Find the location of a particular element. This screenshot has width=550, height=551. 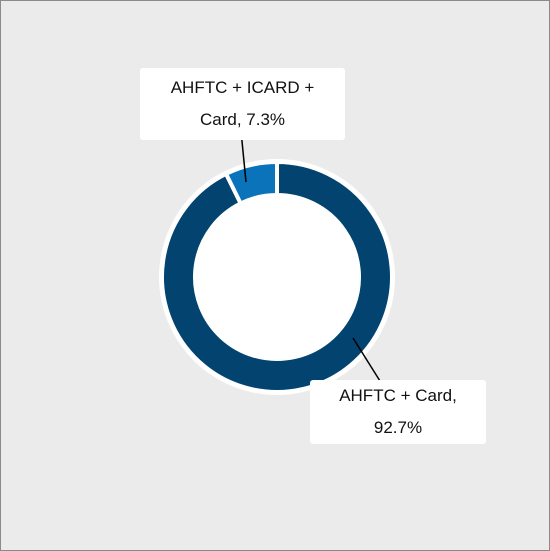

leader-line is located at coordinates (366, 359).